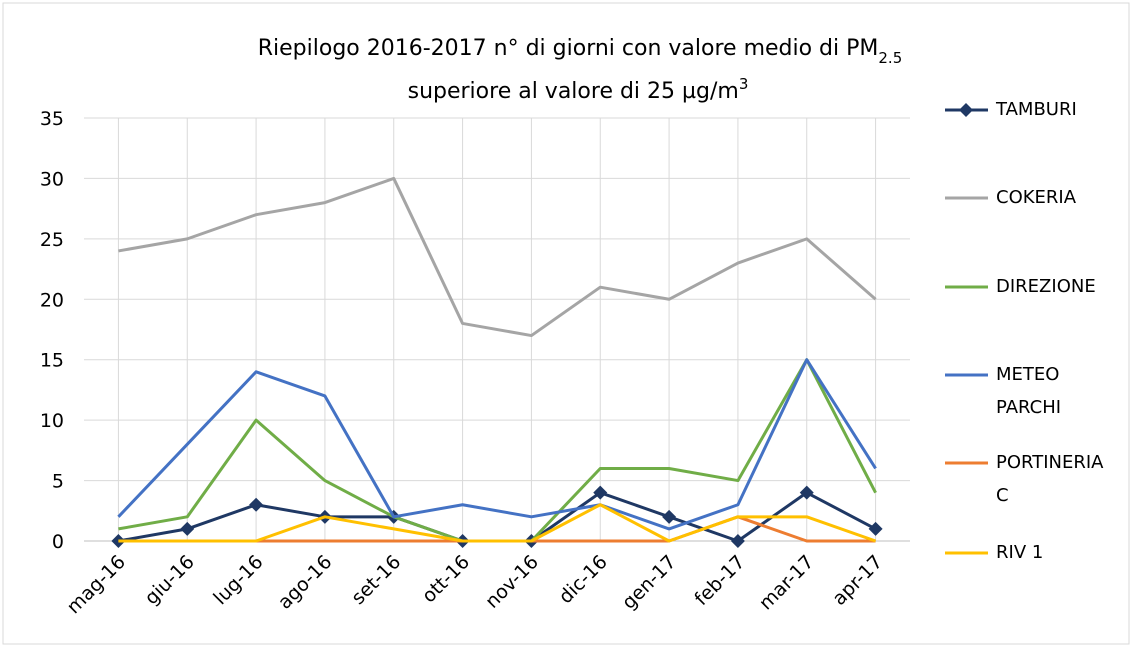  Describe the element at coordinates (966, 110) in the screenshot. I see `legend-marker` at that location.